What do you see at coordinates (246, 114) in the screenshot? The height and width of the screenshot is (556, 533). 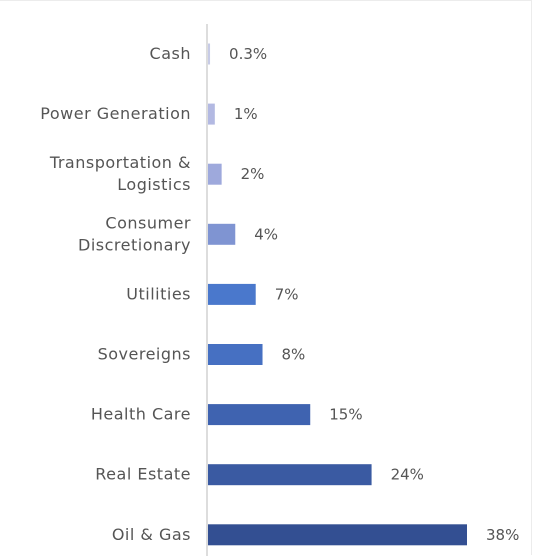 I see `value-label-1: 1%` at bounding box center [246, 114].